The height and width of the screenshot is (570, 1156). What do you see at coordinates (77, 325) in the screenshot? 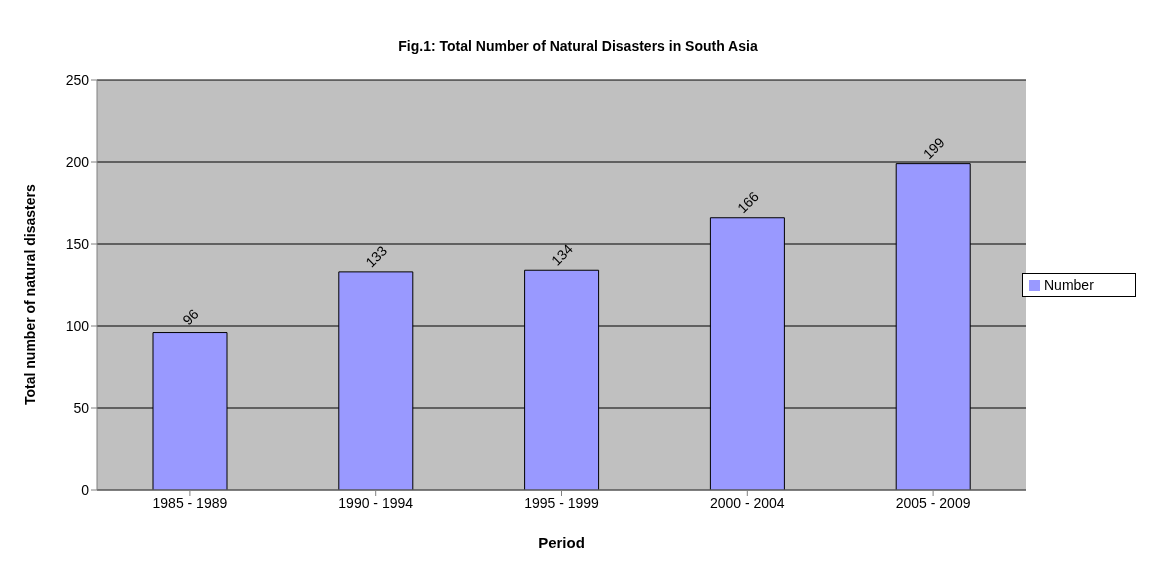
I see `y-tick-label: 100` at bounding box center [77, 325].